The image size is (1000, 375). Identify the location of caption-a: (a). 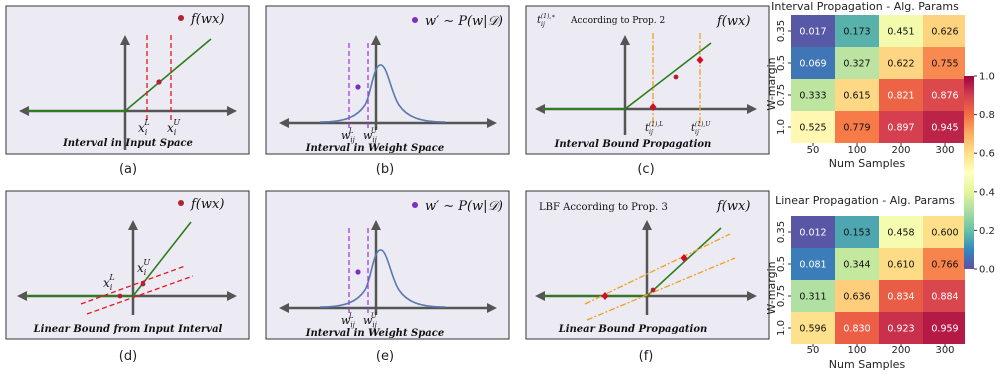
(128, 169).